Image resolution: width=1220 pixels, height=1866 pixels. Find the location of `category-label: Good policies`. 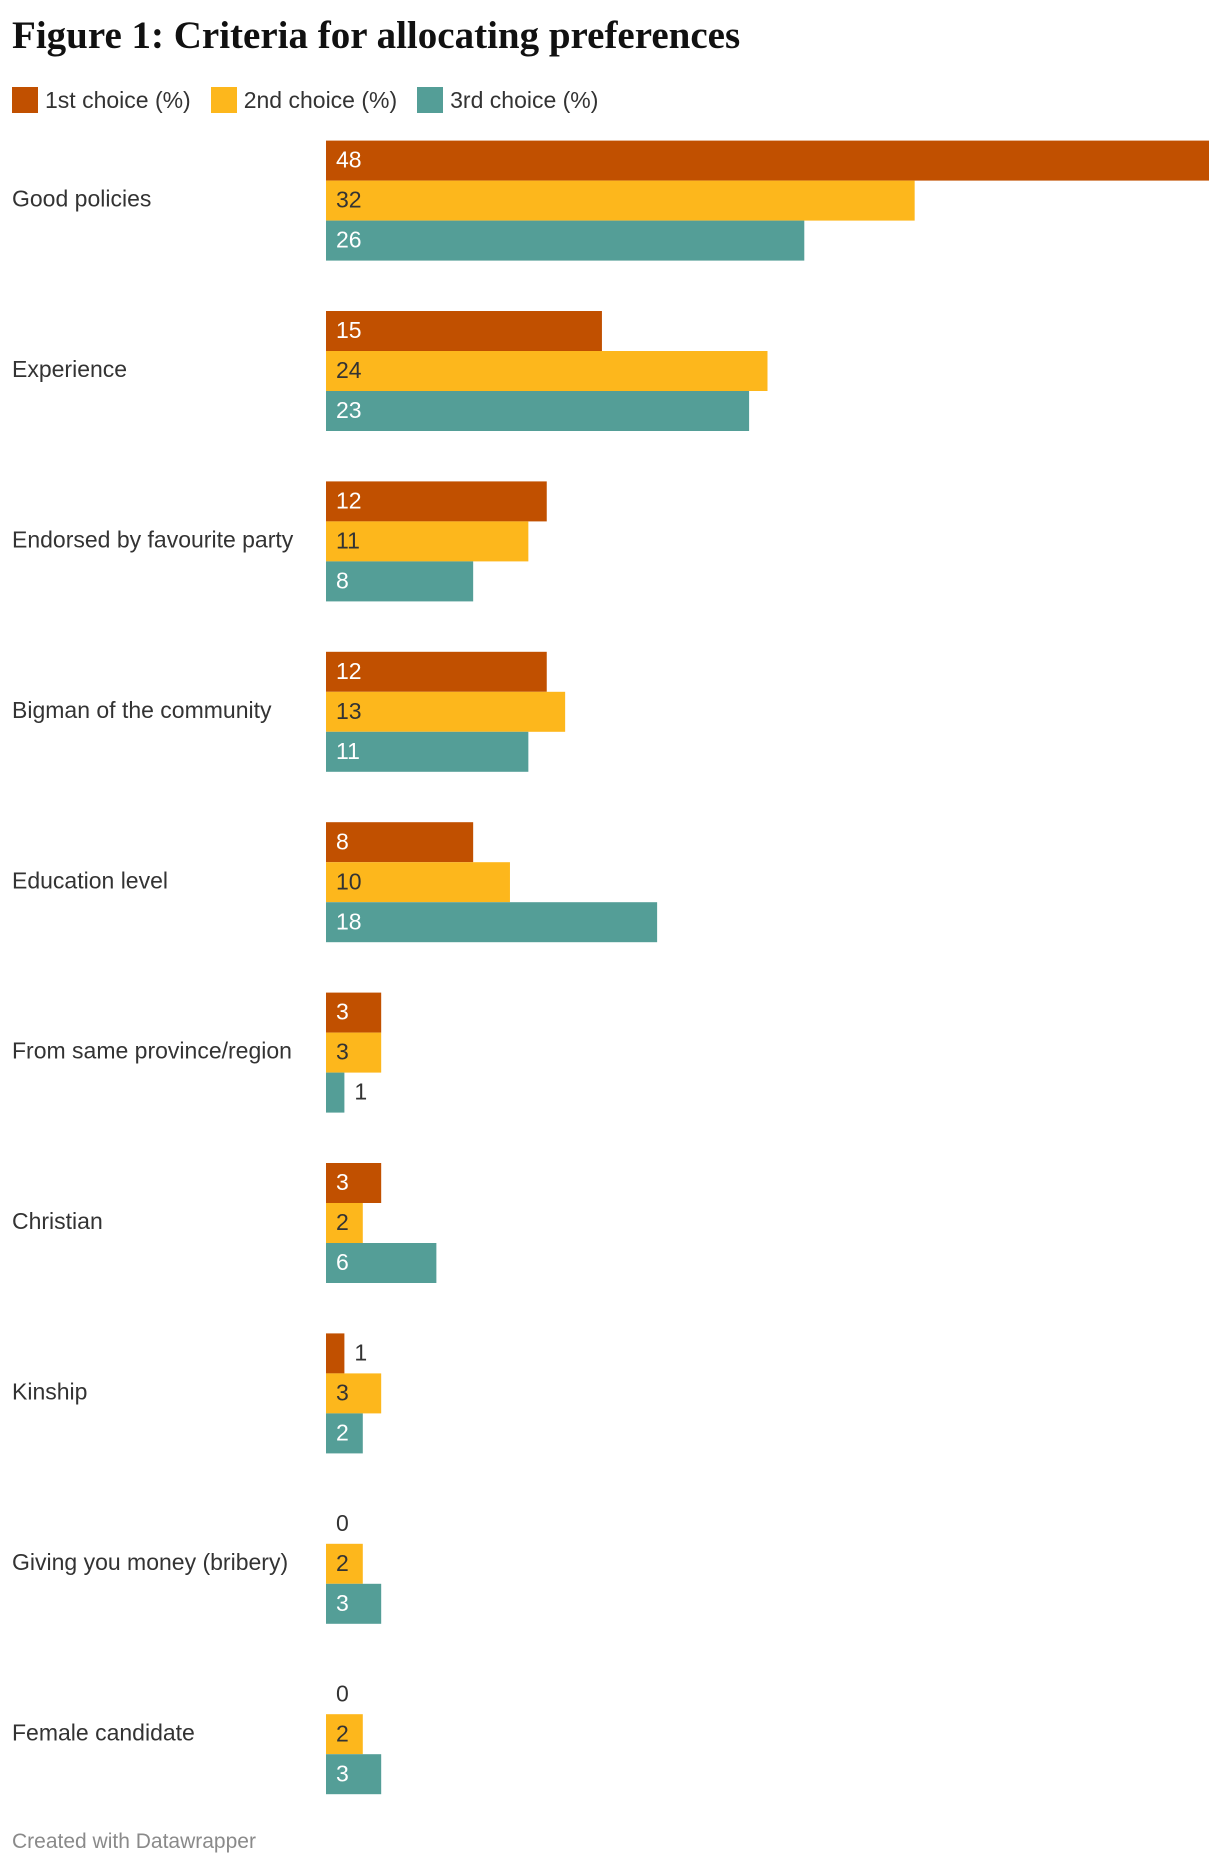

category-label: Good policies is located at coordinates (81, 199).